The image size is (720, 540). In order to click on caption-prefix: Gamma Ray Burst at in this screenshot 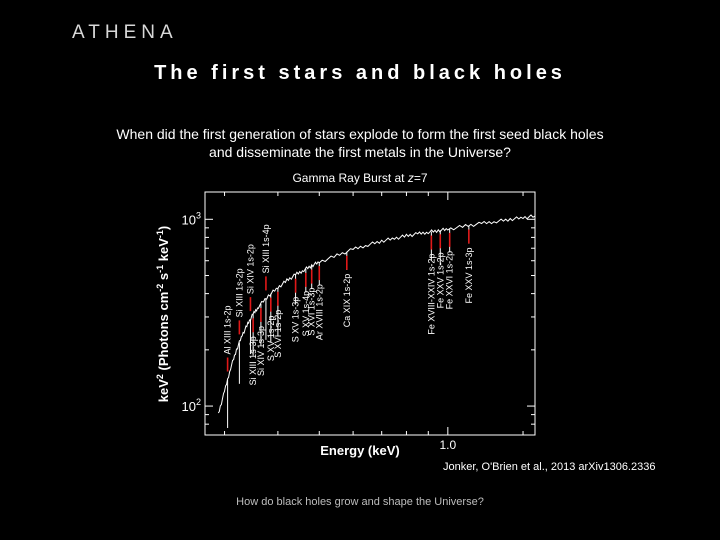, I will do `click(350, 178)`.